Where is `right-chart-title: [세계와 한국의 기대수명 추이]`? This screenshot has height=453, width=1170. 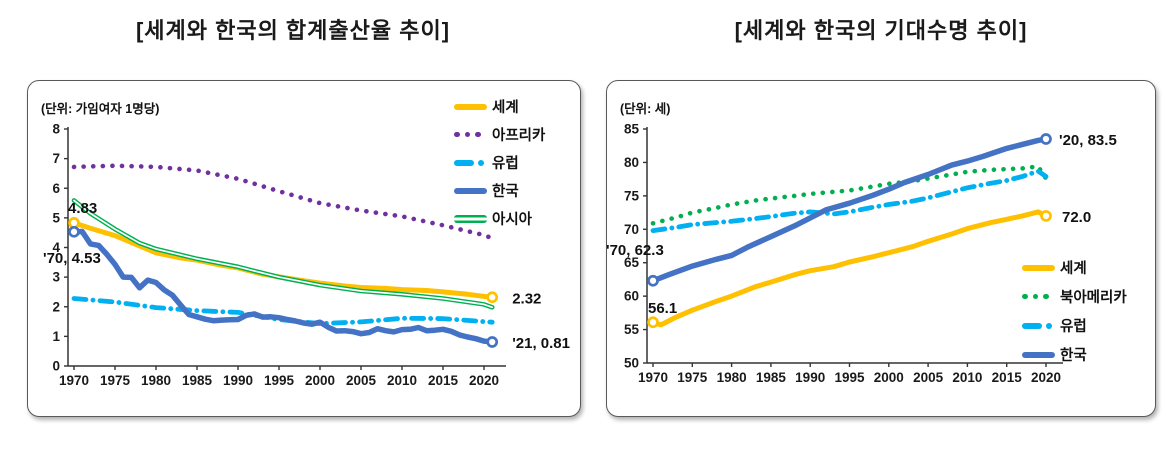 right-chart-title: [세계와 한국의 기대수명 추이] is located at coordinates (881, 30).